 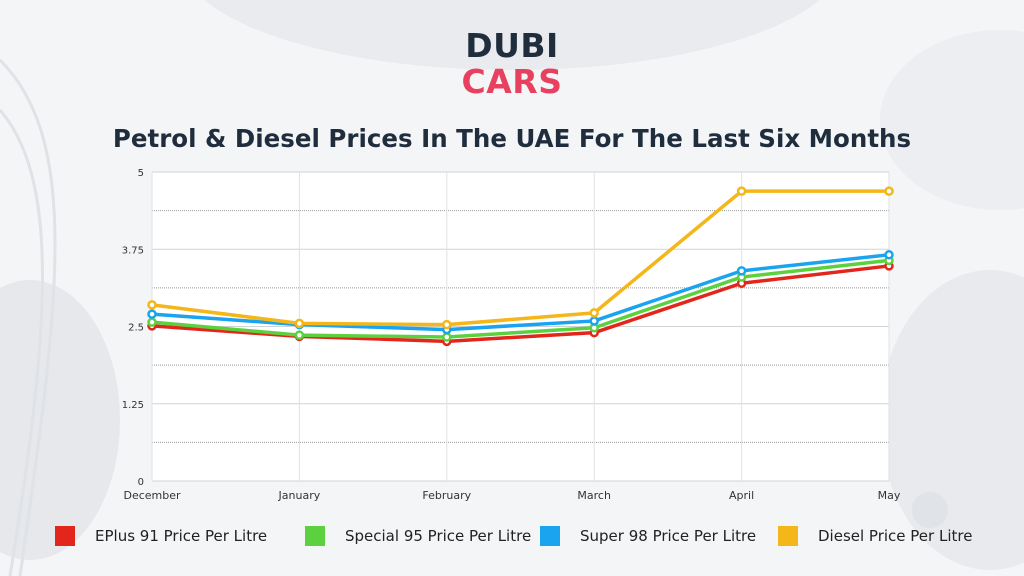 What do you see at coordinates (741, 495) in the screenshot?
I see `x-tick-label: April` at bounding box center [741, 495].